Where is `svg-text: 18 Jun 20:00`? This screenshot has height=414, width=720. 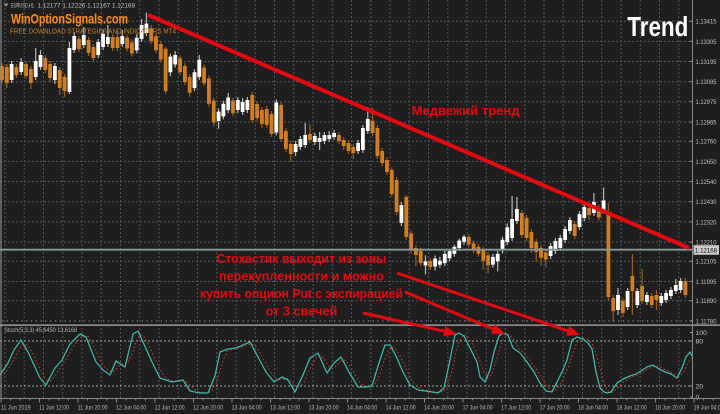
svg-text: 18 Jun 20:00 is located at coordinates (670, 408).